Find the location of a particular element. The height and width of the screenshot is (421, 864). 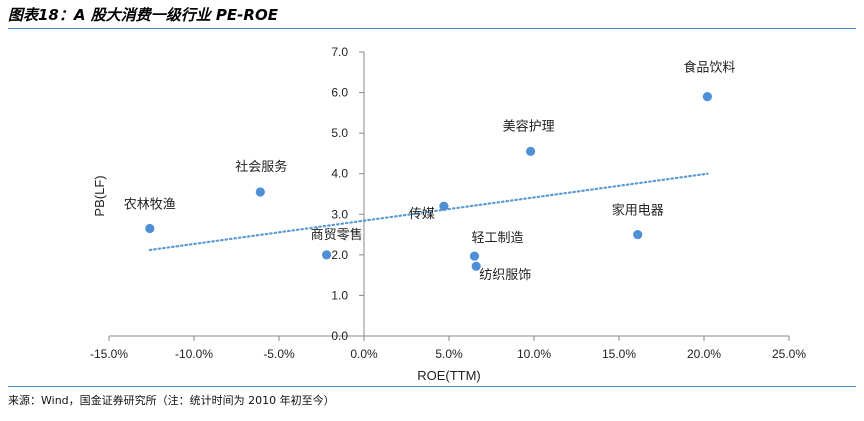

trendline-layer is located at coordinates (428, 212).